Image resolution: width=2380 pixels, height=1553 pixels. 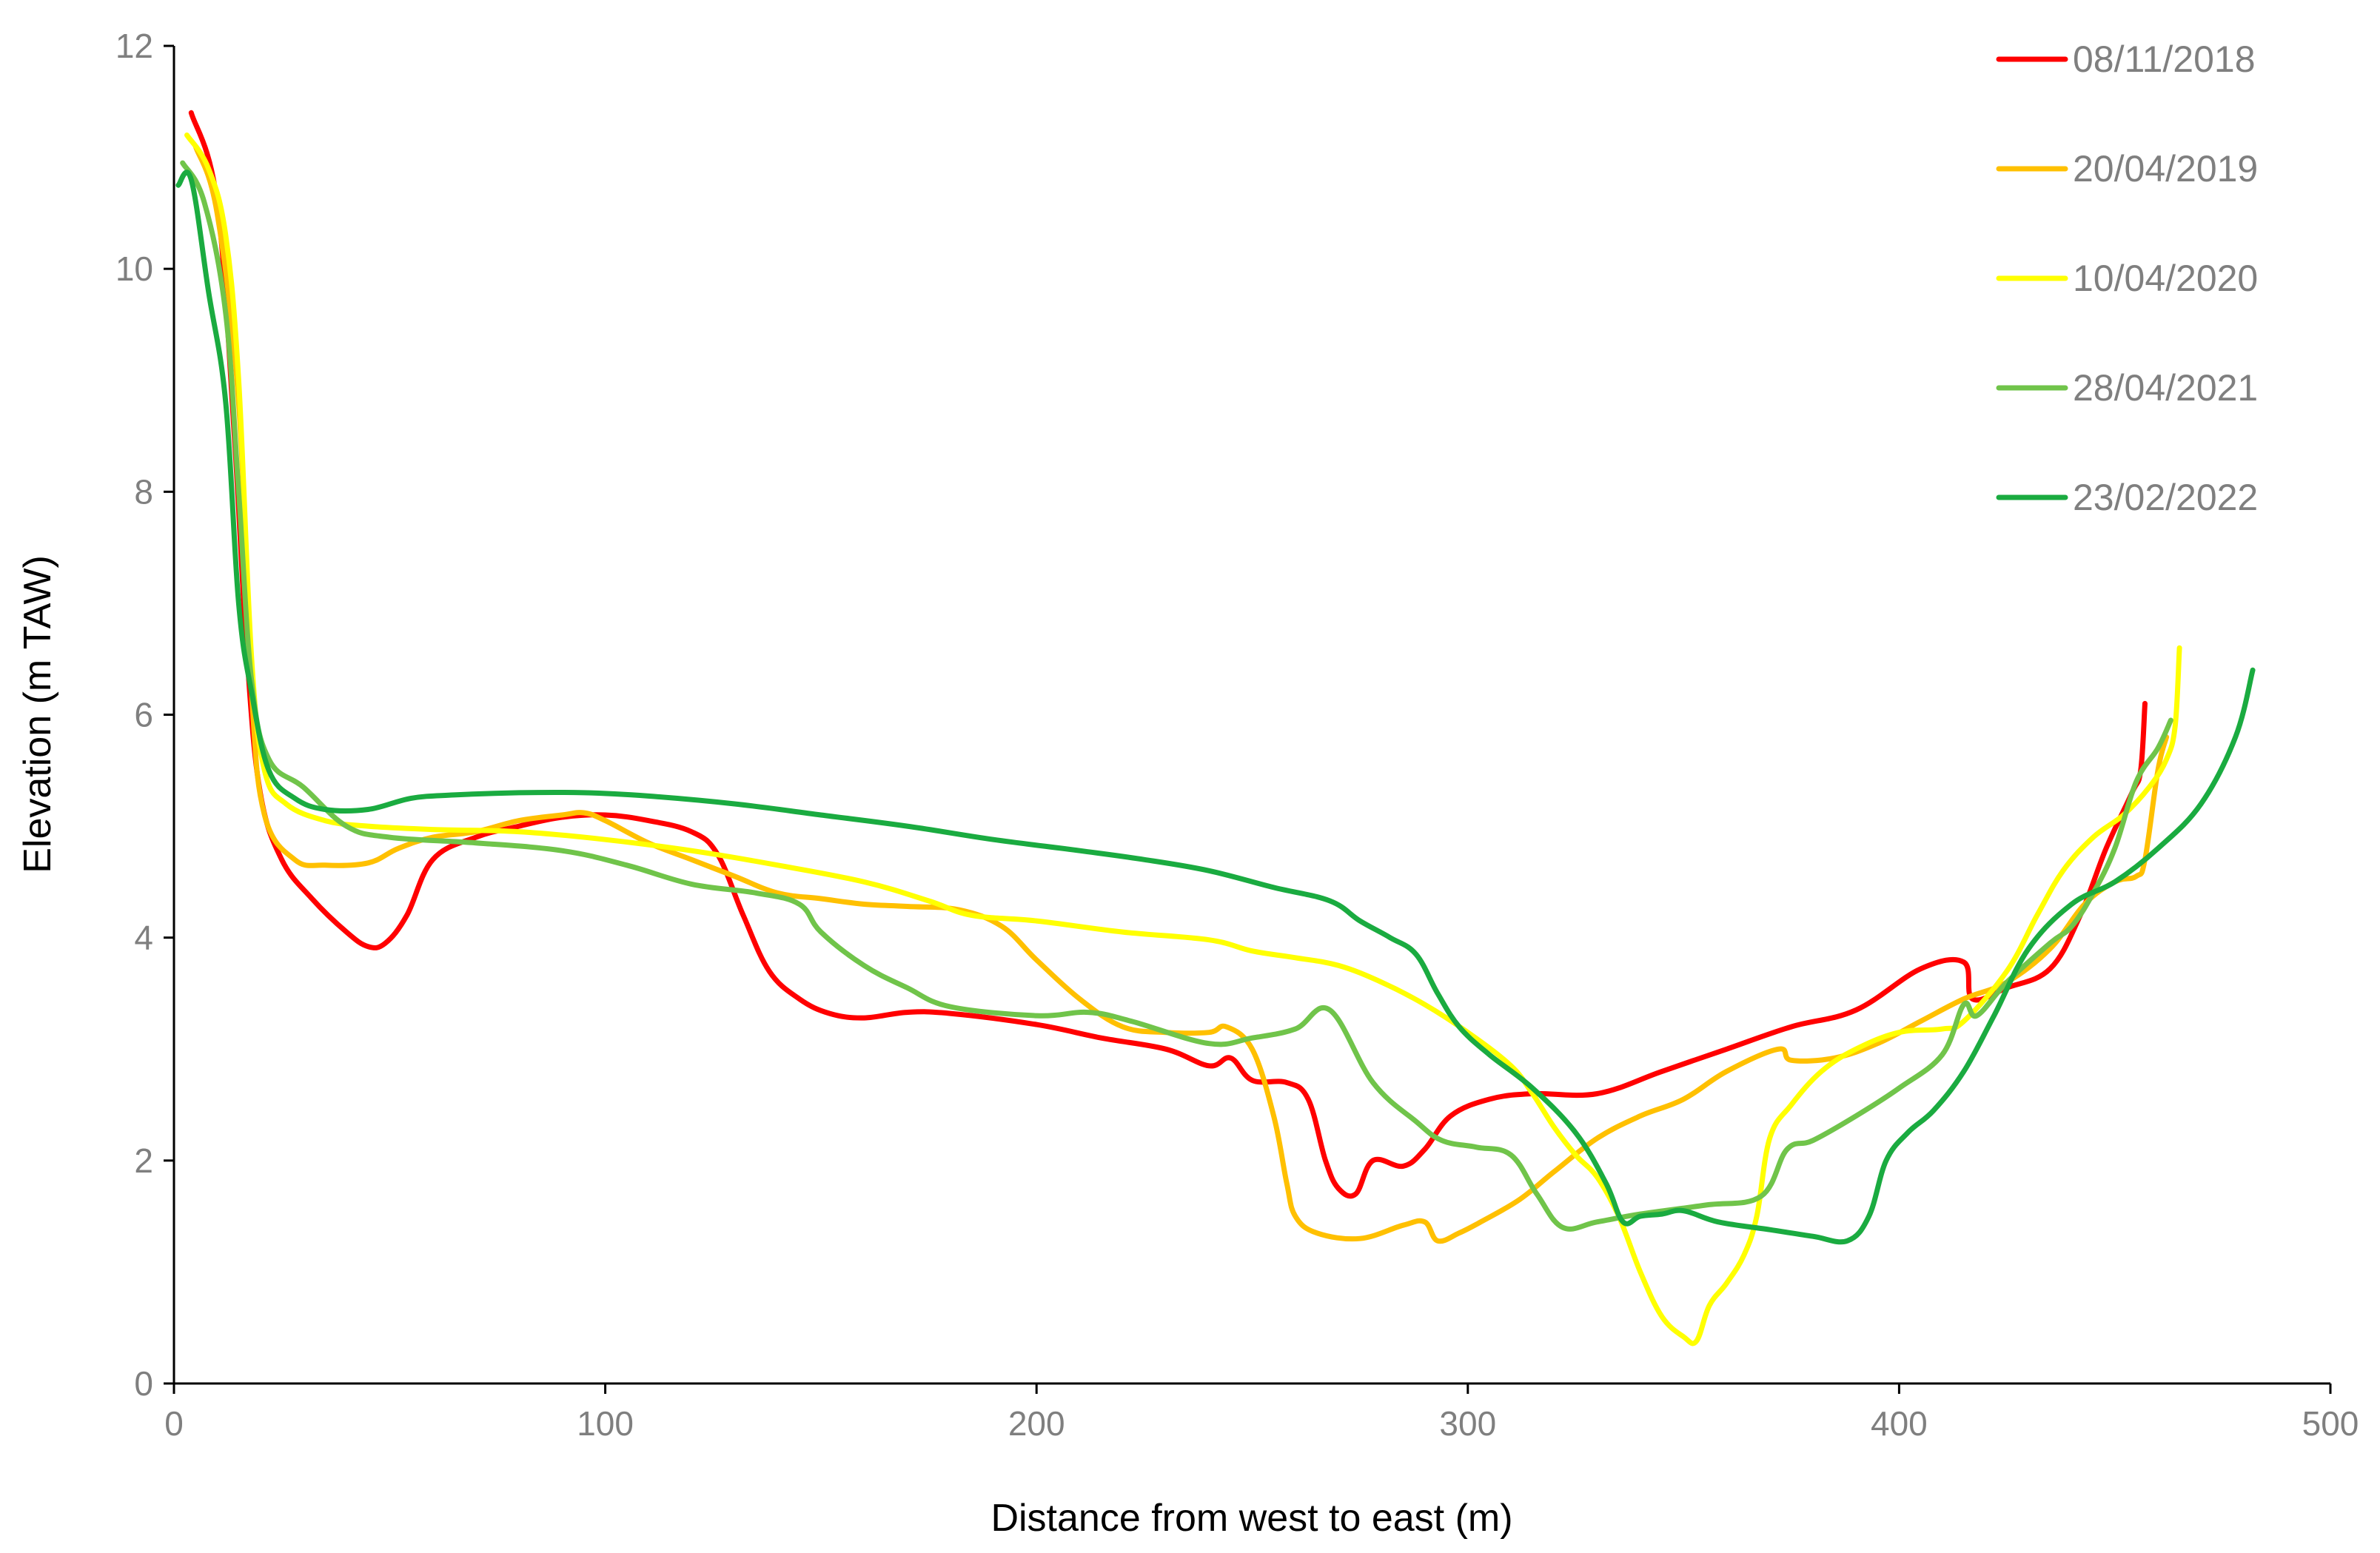 What do you see at coordinates (2165, 498) in the screenshot?
I see `legend-label: 23/02/2022` at bounding box center [2165, 498].